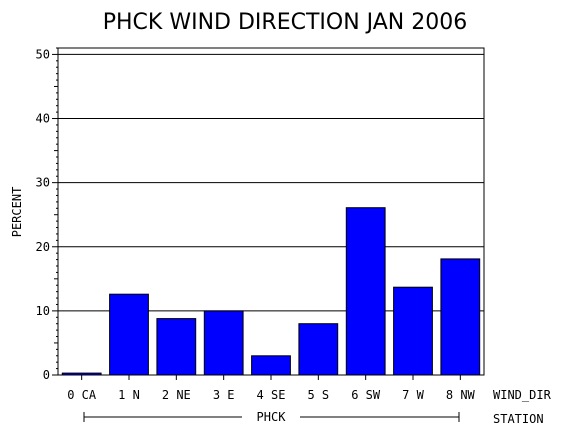  What do you see at coordinates (82, 395) in the screenshot?
I see `x-tick-label: 0 CA` at bounding box center [82, 395].